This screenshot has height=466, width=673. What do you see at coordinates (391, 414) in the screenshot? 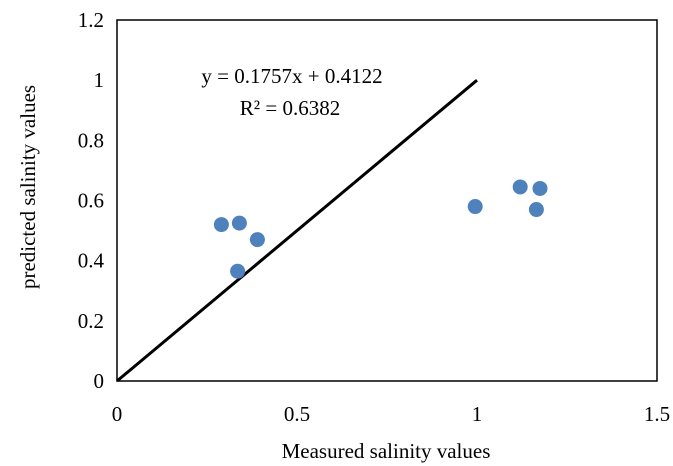
I see `x-axis-tick-labels: 0 0.5 1 1.5` at bounding box center [391, 414].